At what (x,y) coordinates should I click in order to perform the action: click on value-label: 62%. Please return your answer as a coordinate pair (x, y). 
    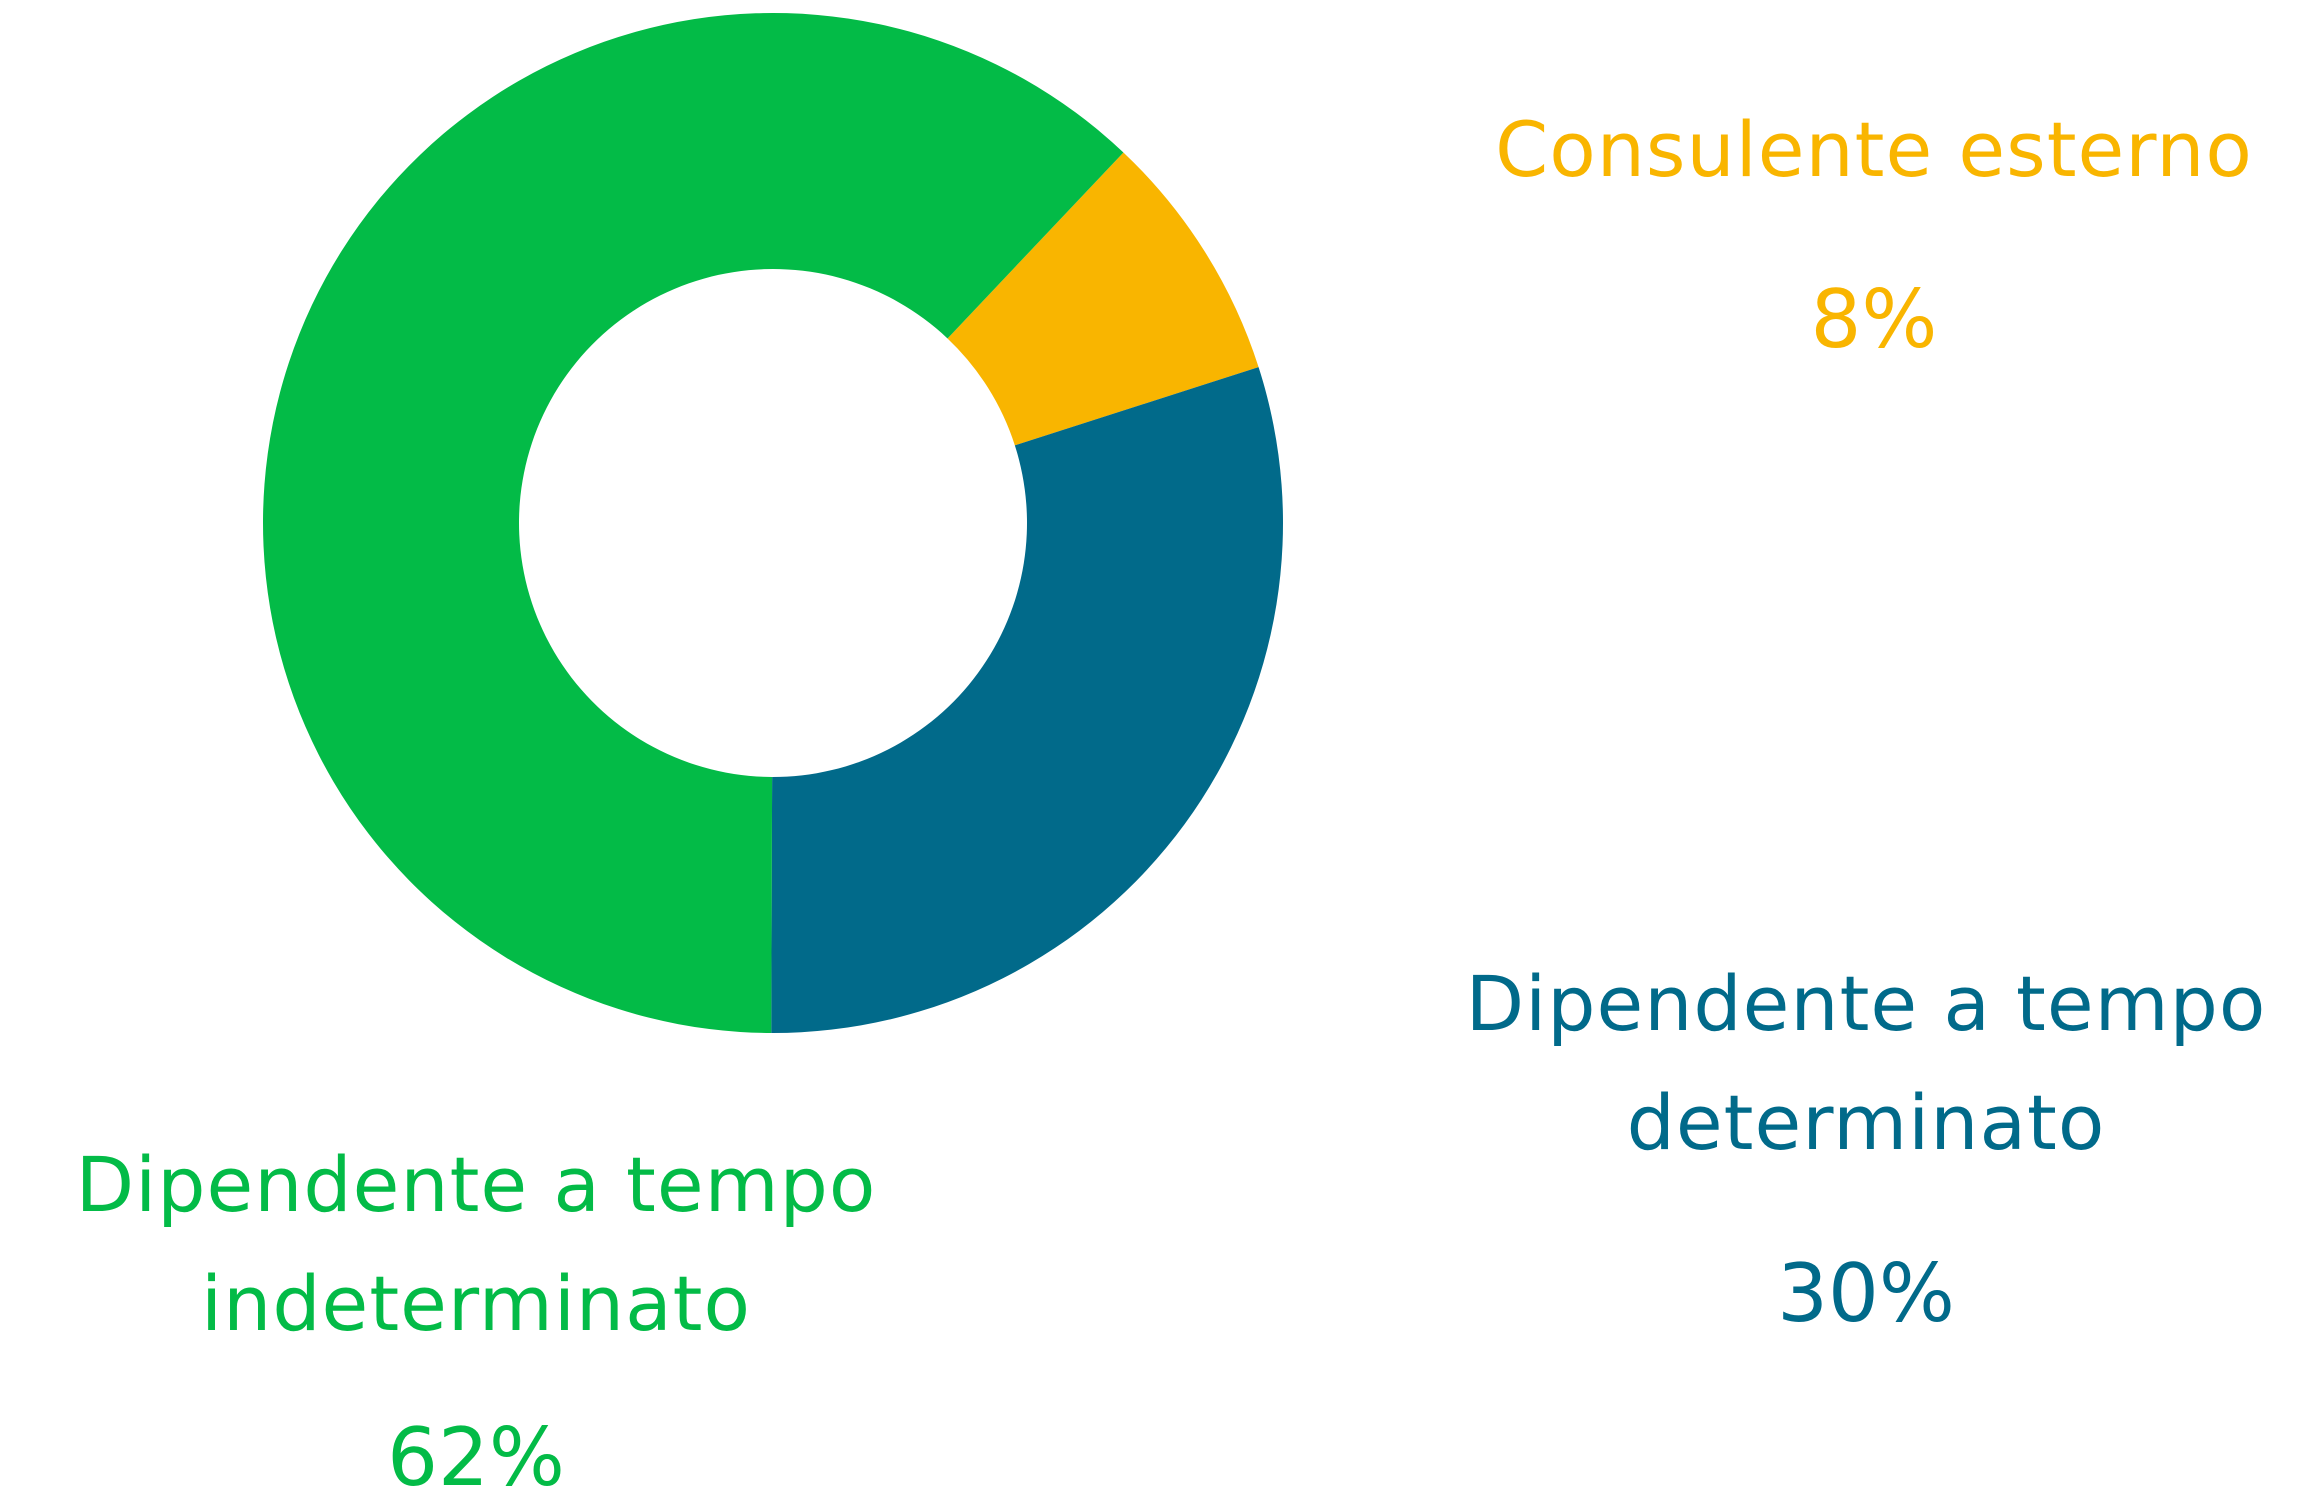
    Looking at the image, I should click on (476, 1451).